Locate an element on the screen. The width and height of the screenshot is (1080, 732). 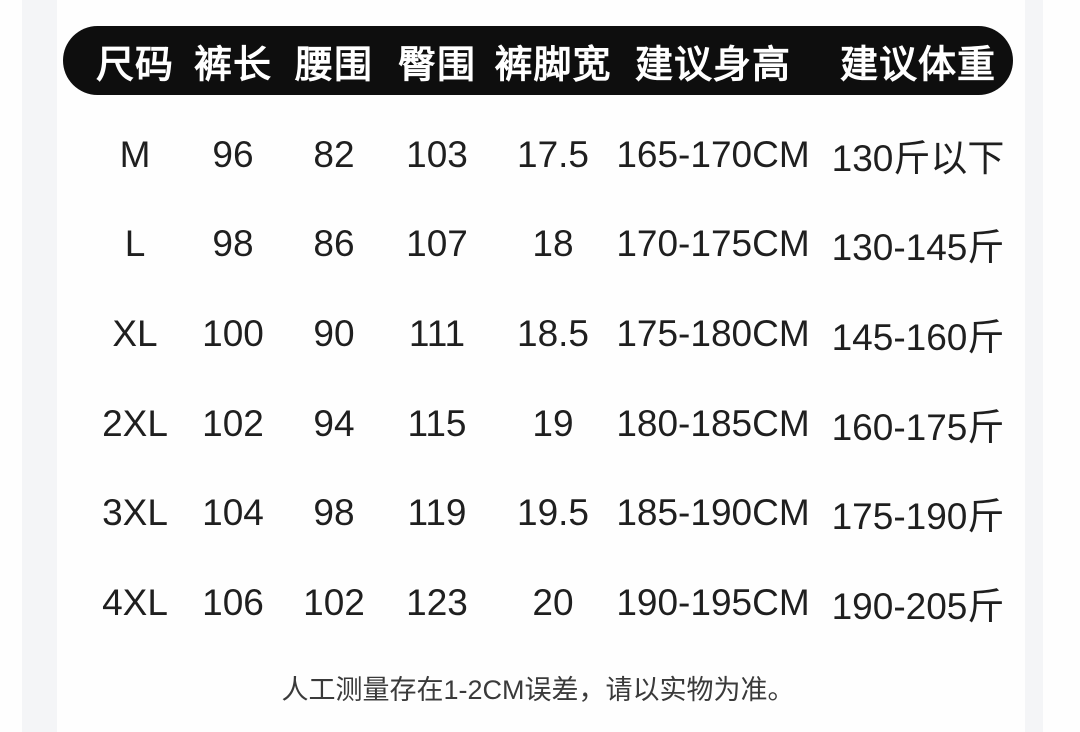
value-cell: 100 is located at coordinates (233, 333).